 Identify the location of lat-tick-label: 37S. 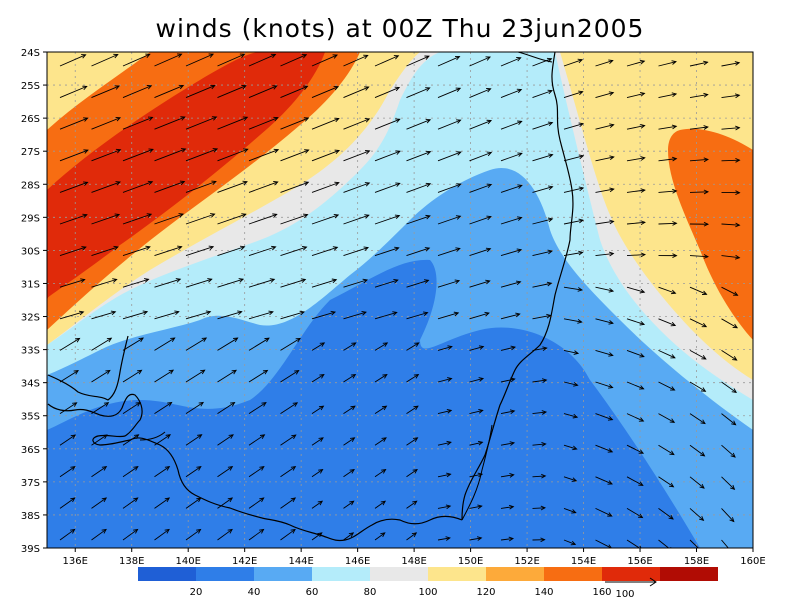
(30, 483).